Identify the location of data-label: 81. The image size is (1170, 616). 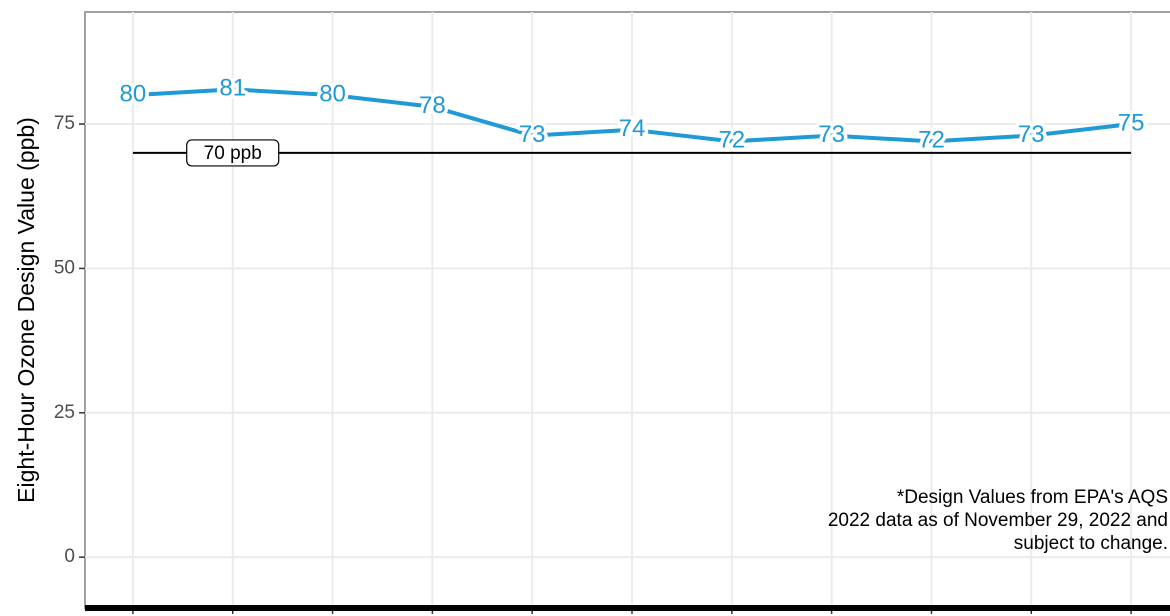
(232, 88).